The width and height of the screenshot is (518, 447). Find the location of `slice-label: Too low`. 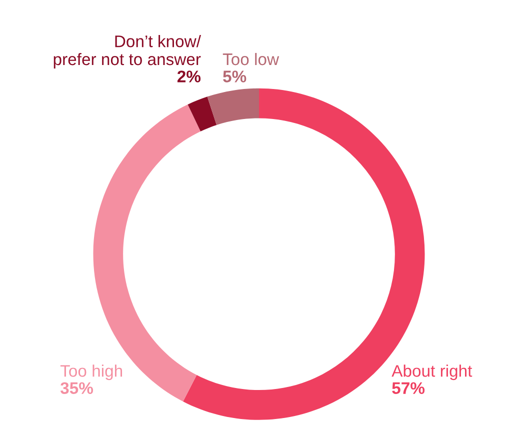

slice-label: Too low is located at coordinates (251, 59).